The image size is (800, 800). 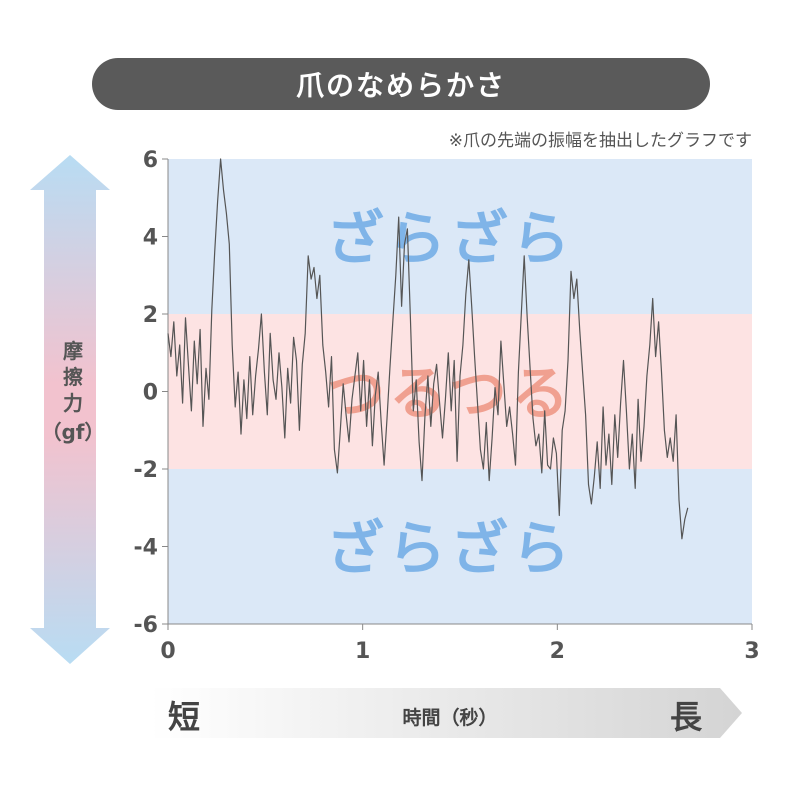 What do you see at coordinates (450, 718) in the screenshot?
I see `time-axis-label: 時間（秒）` at bounding box center [450, 718].